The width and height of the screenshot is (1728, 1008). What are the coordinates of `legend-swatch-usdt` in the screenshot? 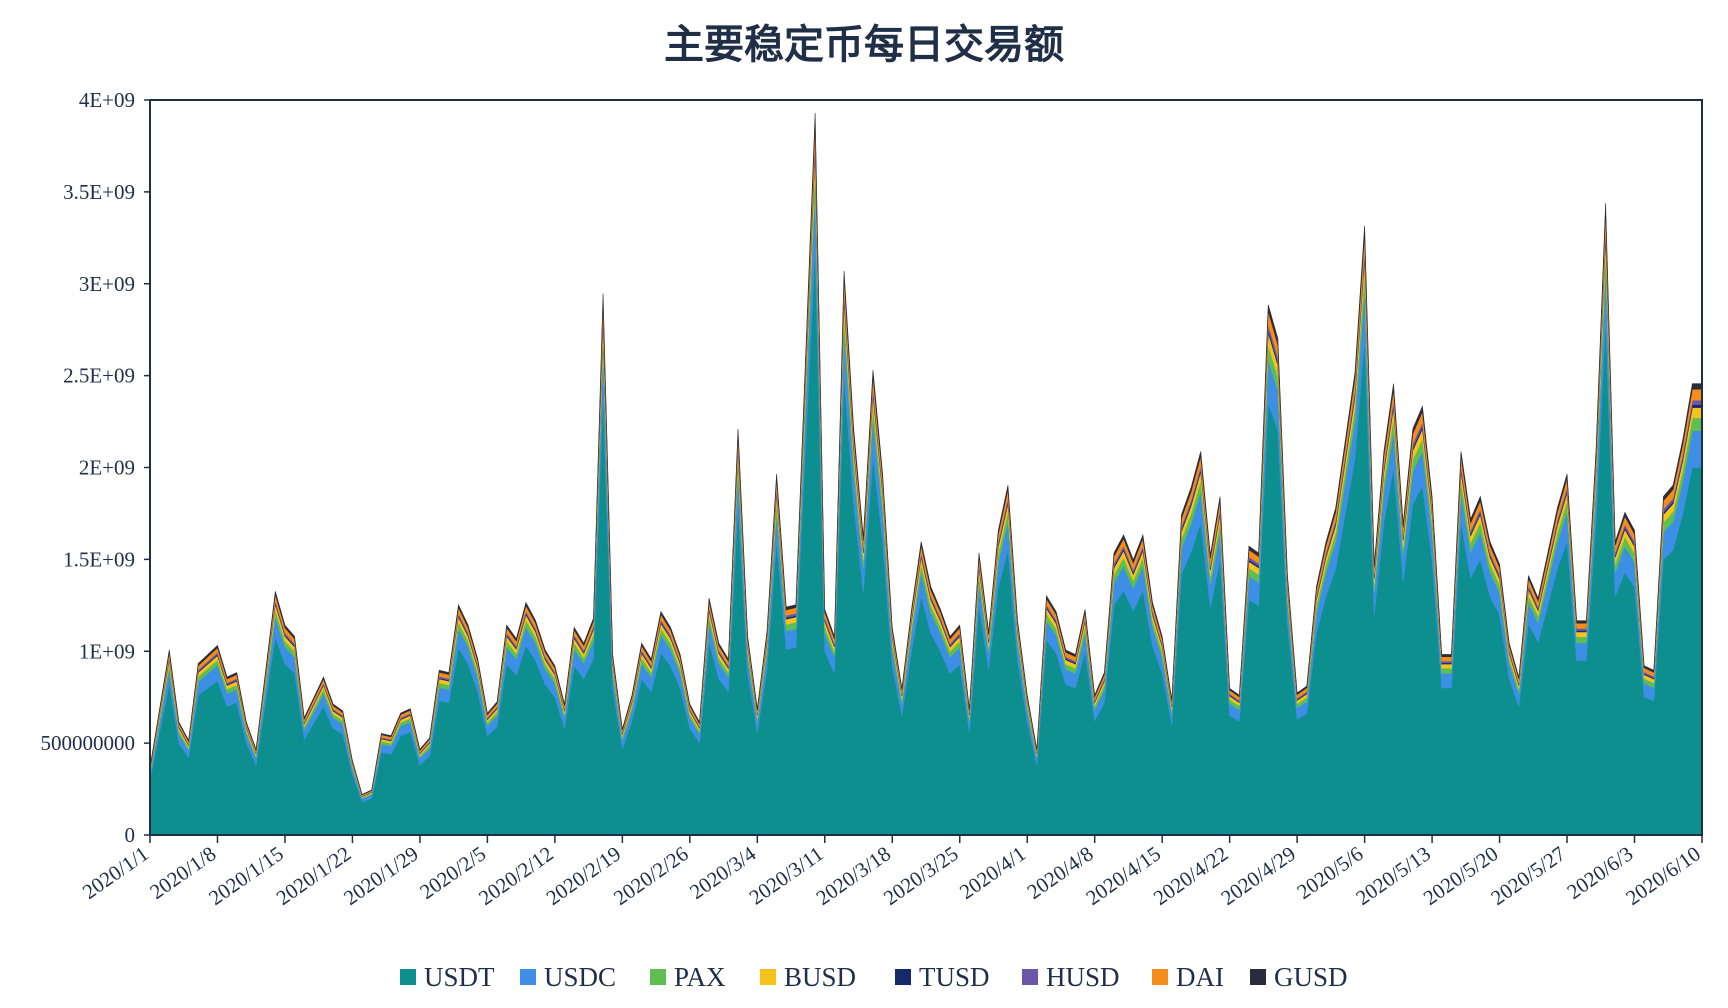 It's located at (408, 977).